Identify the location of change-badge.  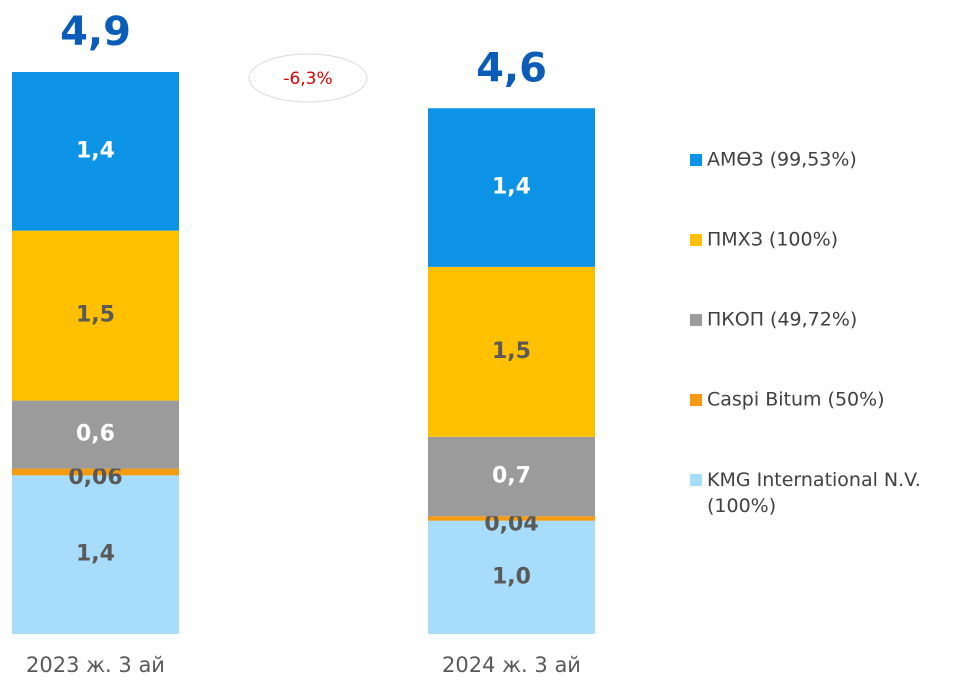
(308, 78).